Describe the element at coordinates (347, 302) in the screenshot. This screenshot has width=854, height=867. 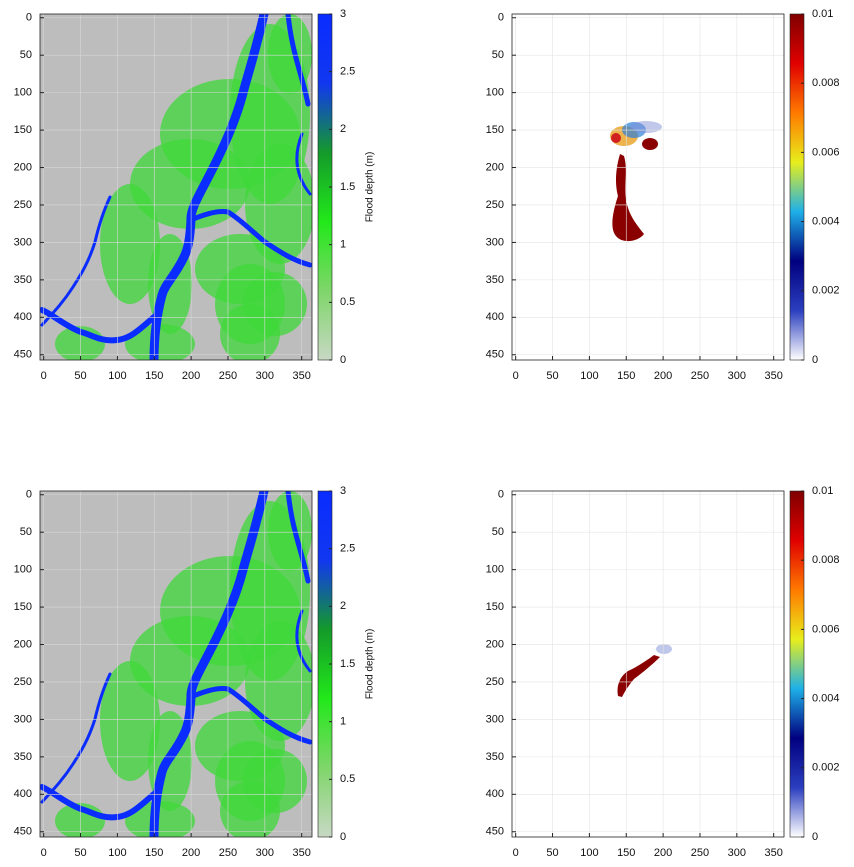
I see `colorbar-tick-label: 0.5` at that location.